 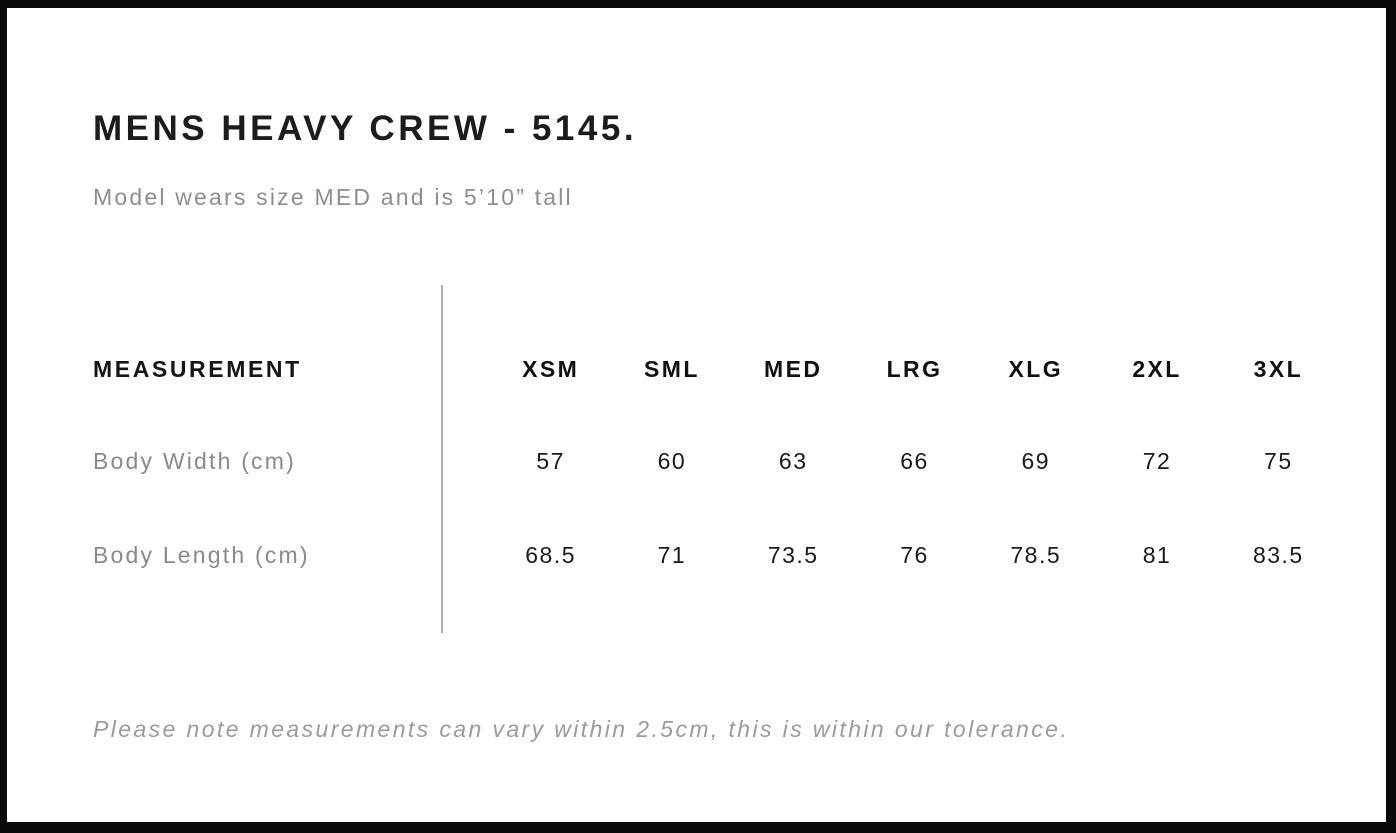 What do you see at coordinates (333, 197) in the screenshot?
I see `model-info-text: Model wears size MED and is 5’10” tall` at bounding box center [333, 197].